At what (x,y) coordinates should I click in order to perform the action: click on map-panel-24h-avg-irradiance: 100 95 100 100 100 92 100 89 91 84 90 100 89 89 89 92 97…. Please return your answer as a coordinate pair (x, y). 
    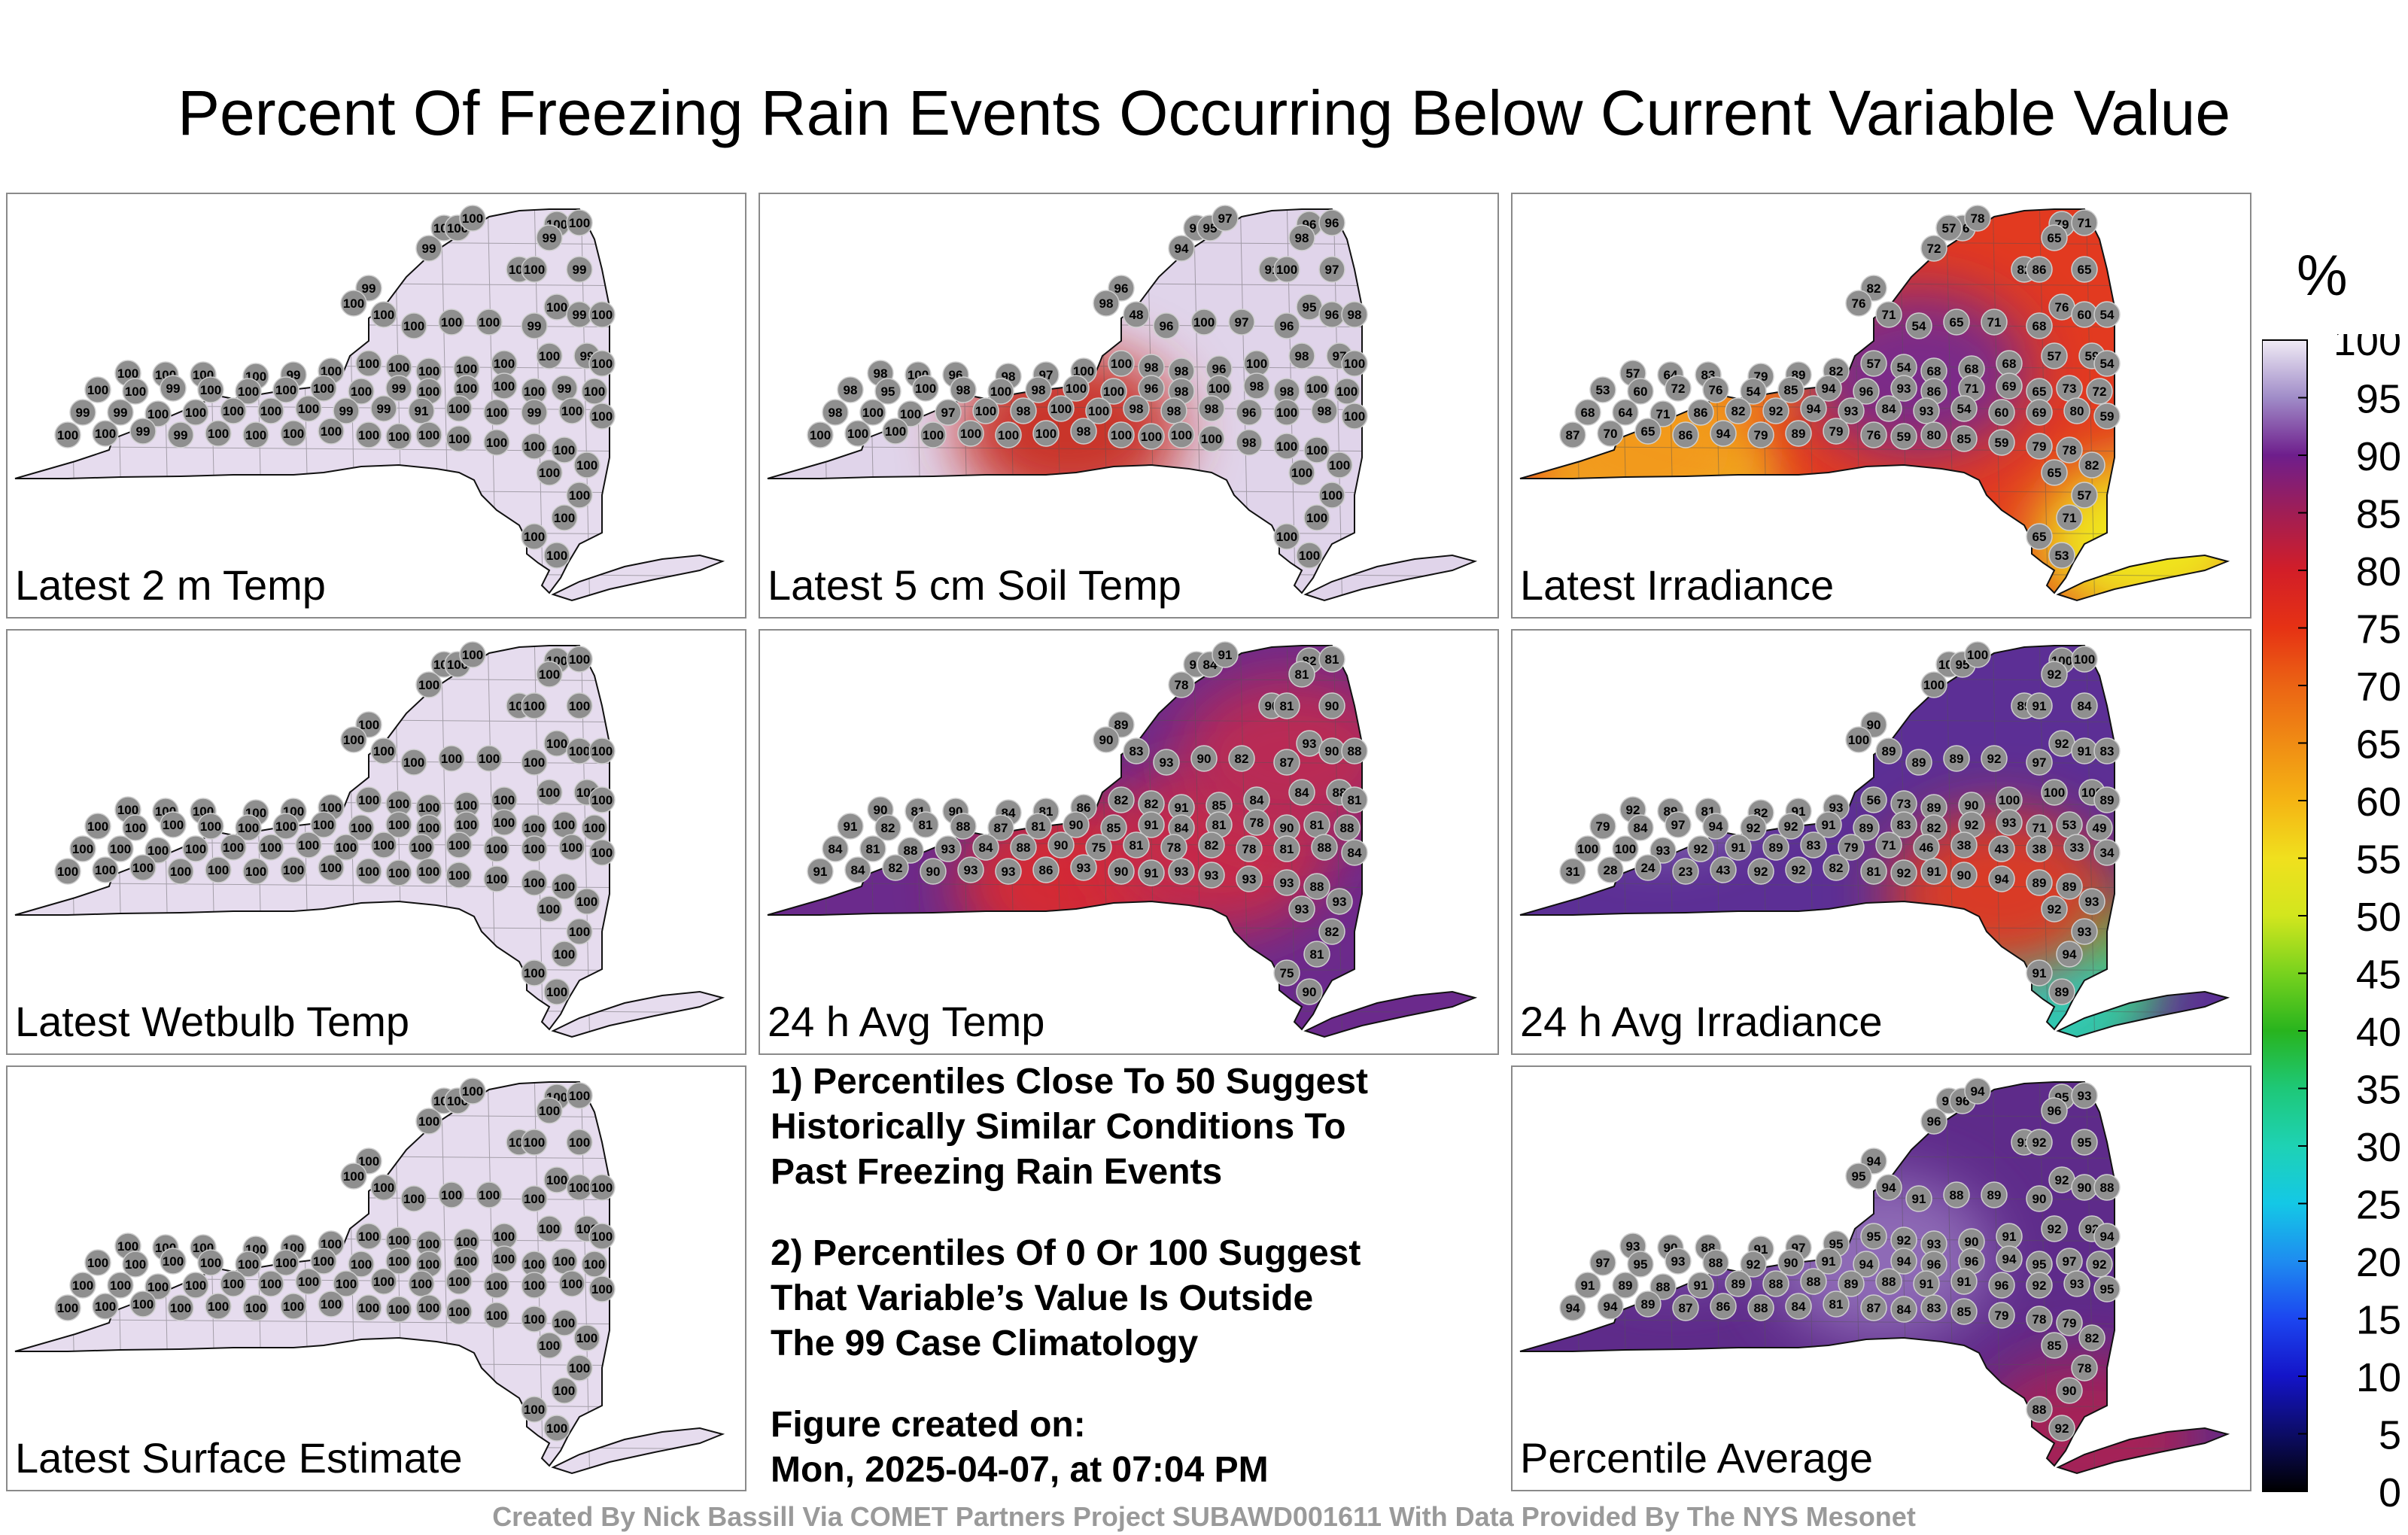
    Looking at the image, I should click on (1881, 842).